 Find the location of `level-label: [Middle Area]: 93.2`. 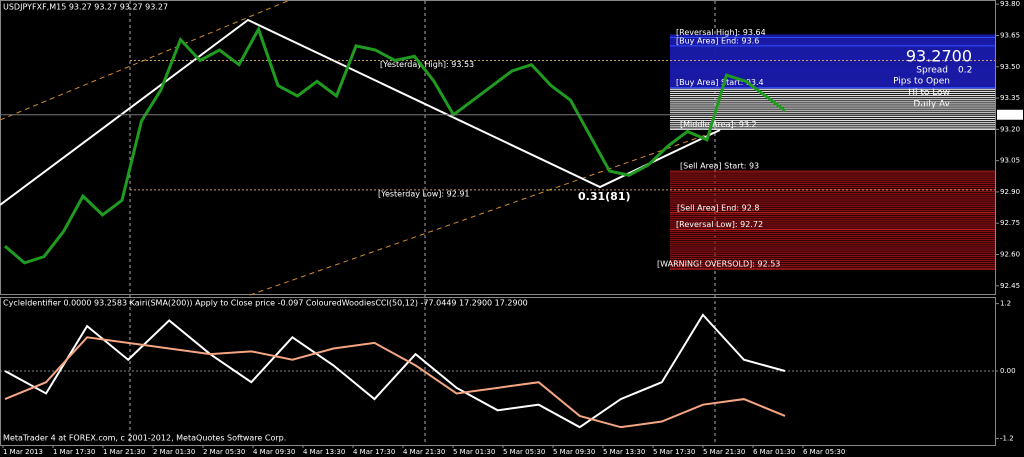

level-label: [Middle Area]: 93.2 is located at coordinates (718, 124).